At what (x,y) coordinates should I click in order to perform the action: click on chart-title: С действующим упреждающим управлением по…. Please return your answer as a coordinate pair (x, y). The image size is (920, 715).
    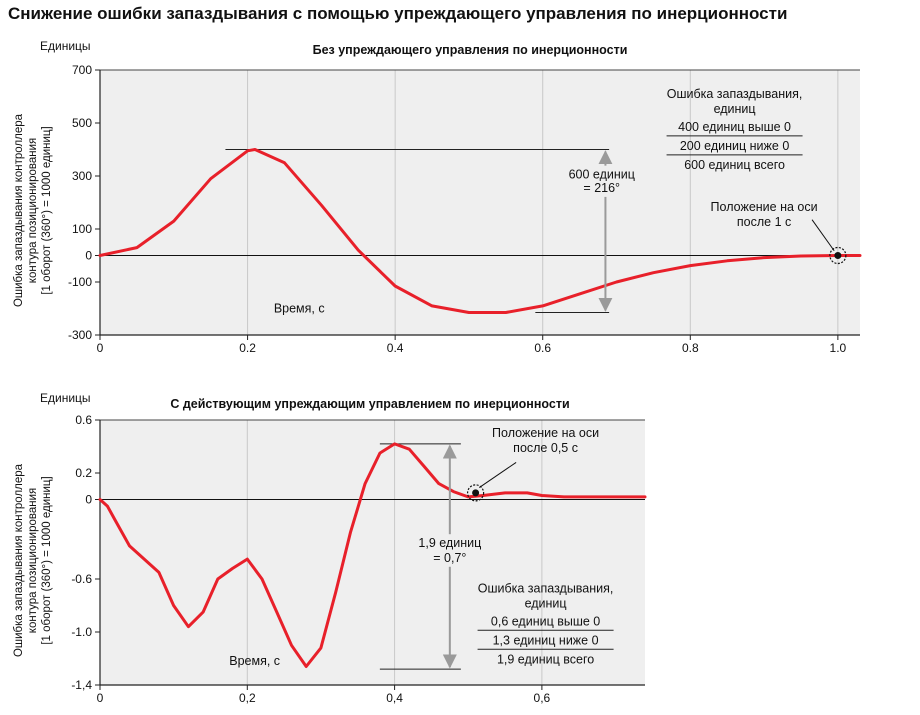
    Looking at the image, I should click on (369, 404).